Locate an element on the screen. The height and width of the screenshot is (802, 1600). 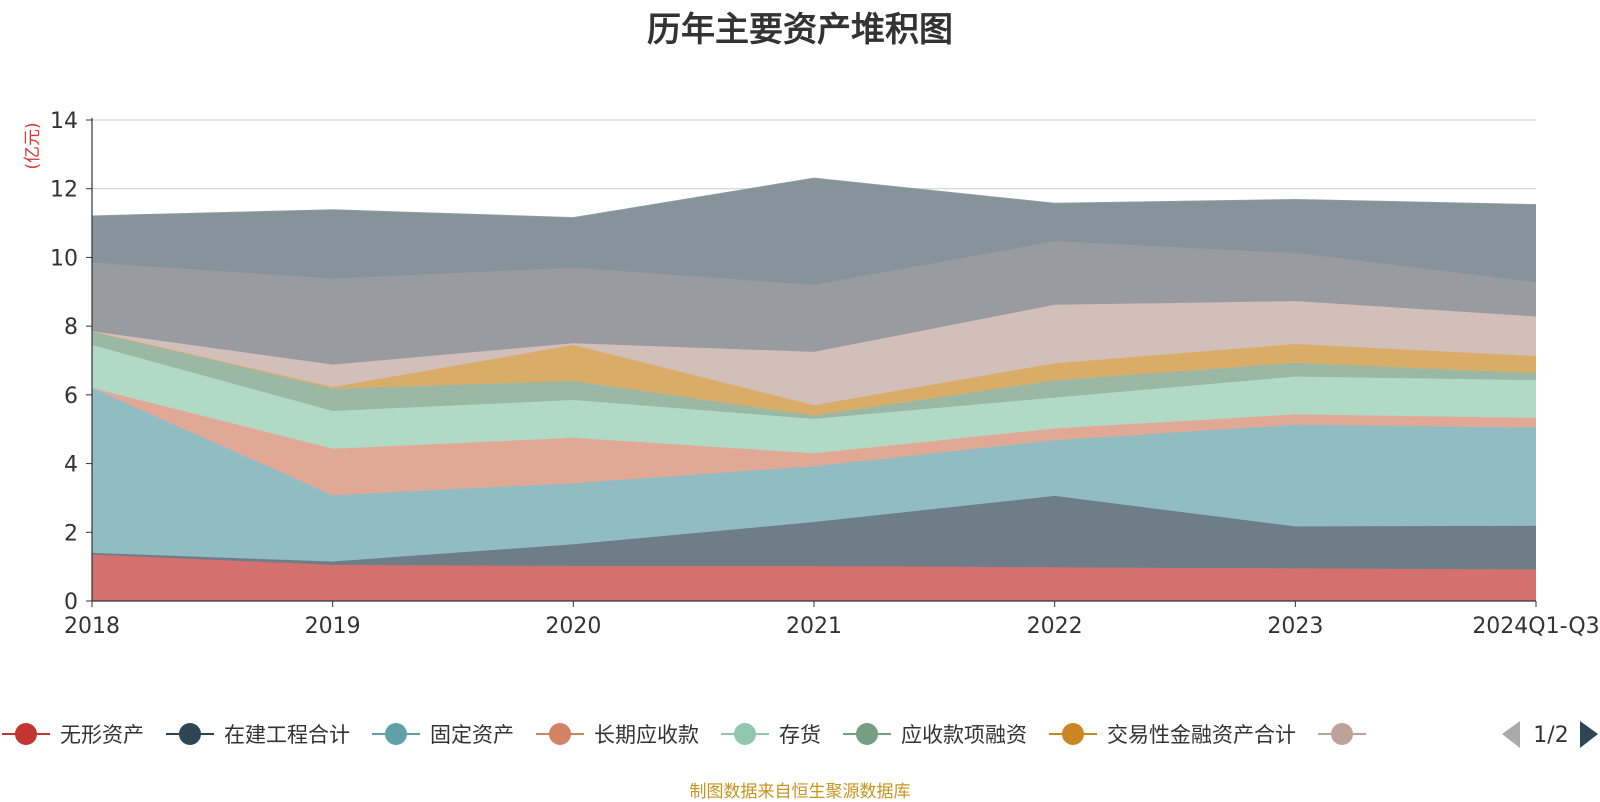
legend-label: 长期应收款 is located at coordinates (646, 735).